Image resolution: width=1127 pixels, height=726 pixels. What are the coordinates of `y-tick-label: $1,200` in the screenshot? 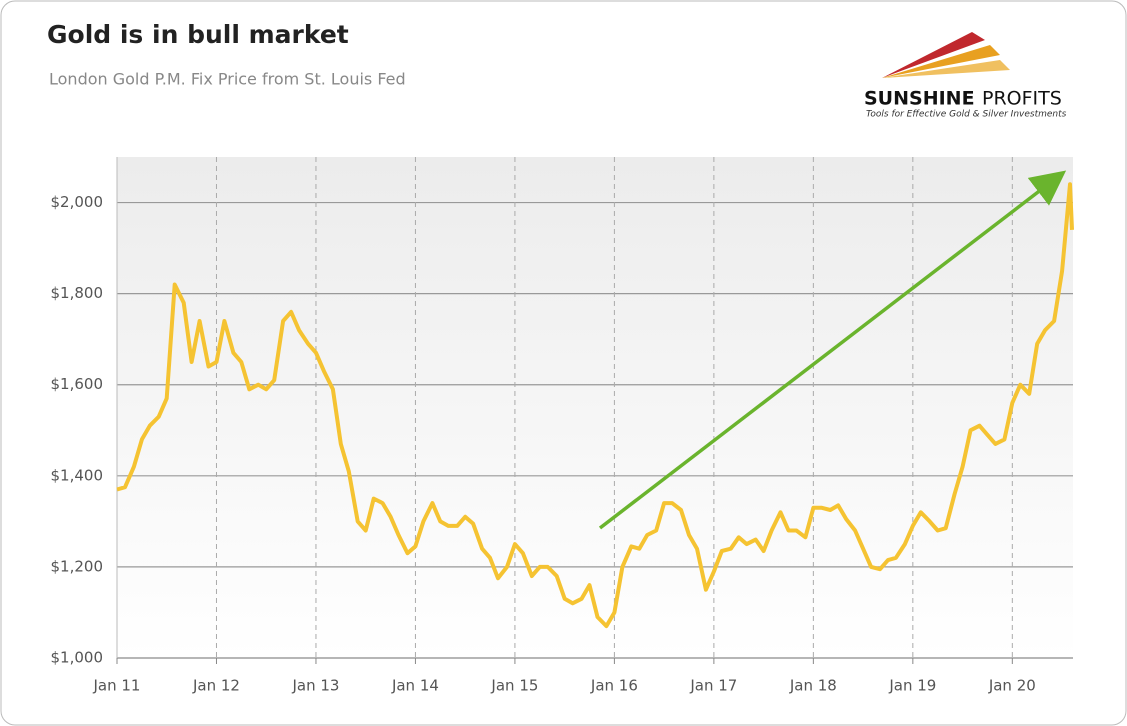 It's located at (77, 566).